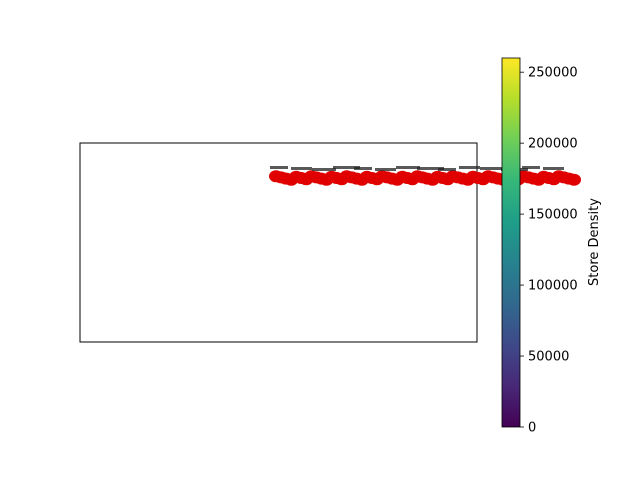  What do you see at coordinates (549, 251) in the screenshot?
I see `colorbar-ticks: 0 50000 100000 150000 200000 250000` at bounding box center [549, 251].